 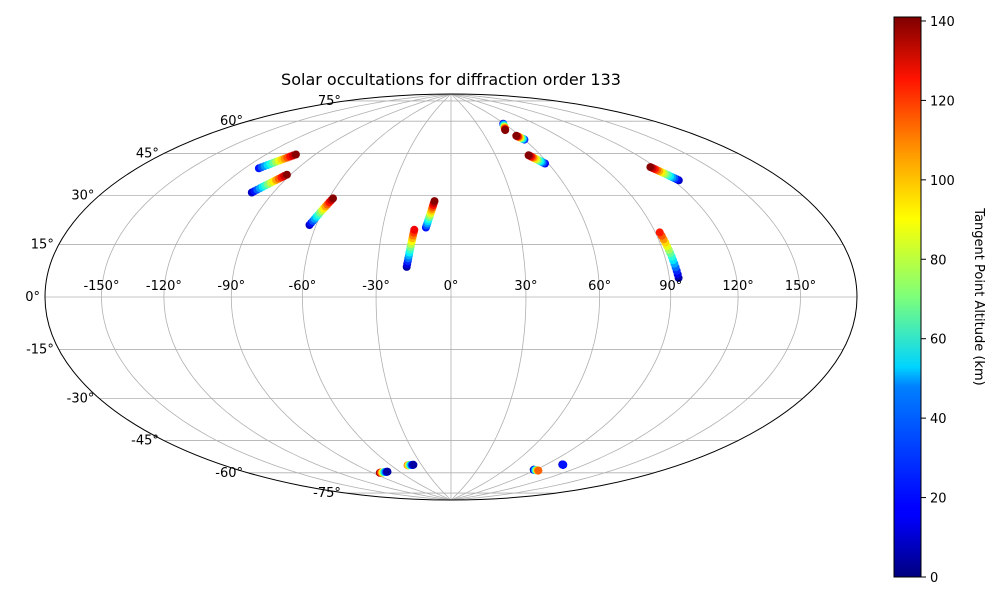 I want to click on colorbar-tick-label: 20, so click(x=938, y=499).